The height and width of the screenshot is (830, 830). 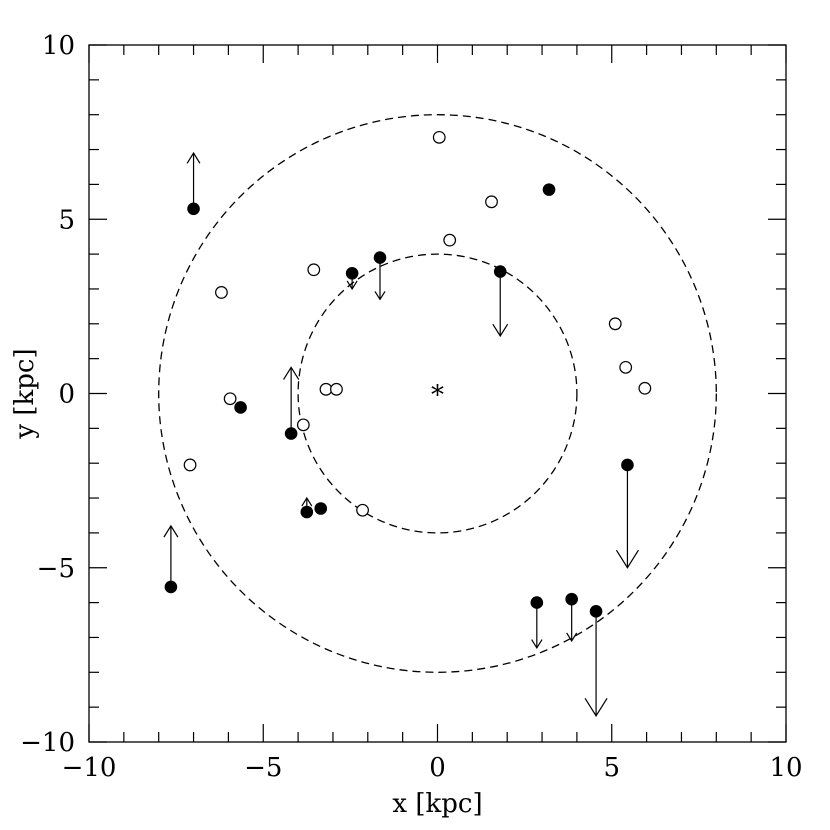 I want to click on y-tick-label: −5, so click(x=56, y=569).